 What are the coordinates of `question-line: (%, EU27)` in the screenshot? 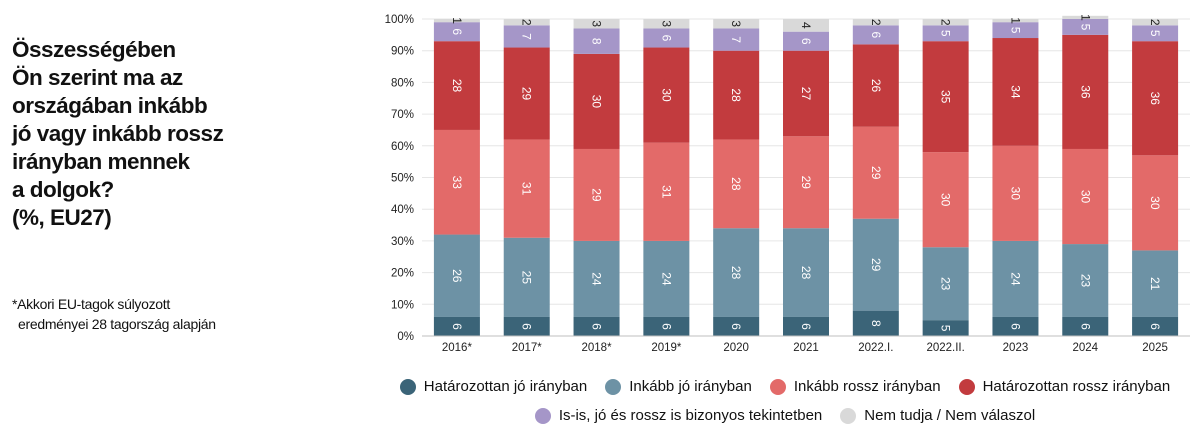 It's located at (62, 217).